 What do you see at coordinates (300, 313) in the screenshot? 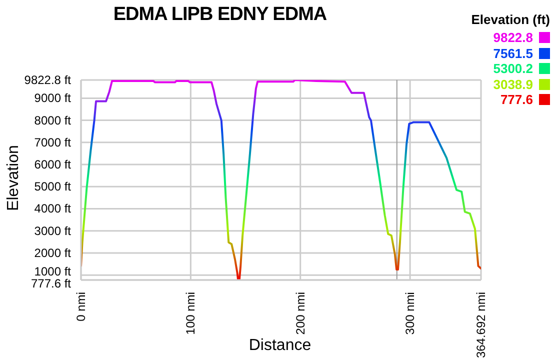
I see `x-tick-label: 200 nmi` at bounding box center [300, 313].